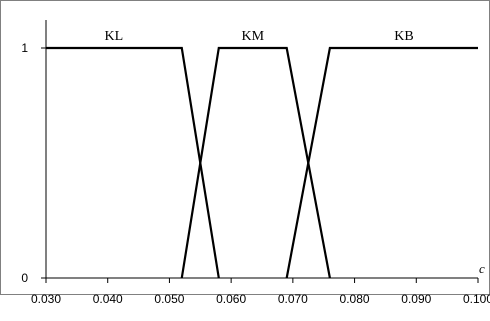  What do you see at coordinates (24, 278) in the screenshot?
I see `y-tick-label: 0` at bounding box center [24, 278].